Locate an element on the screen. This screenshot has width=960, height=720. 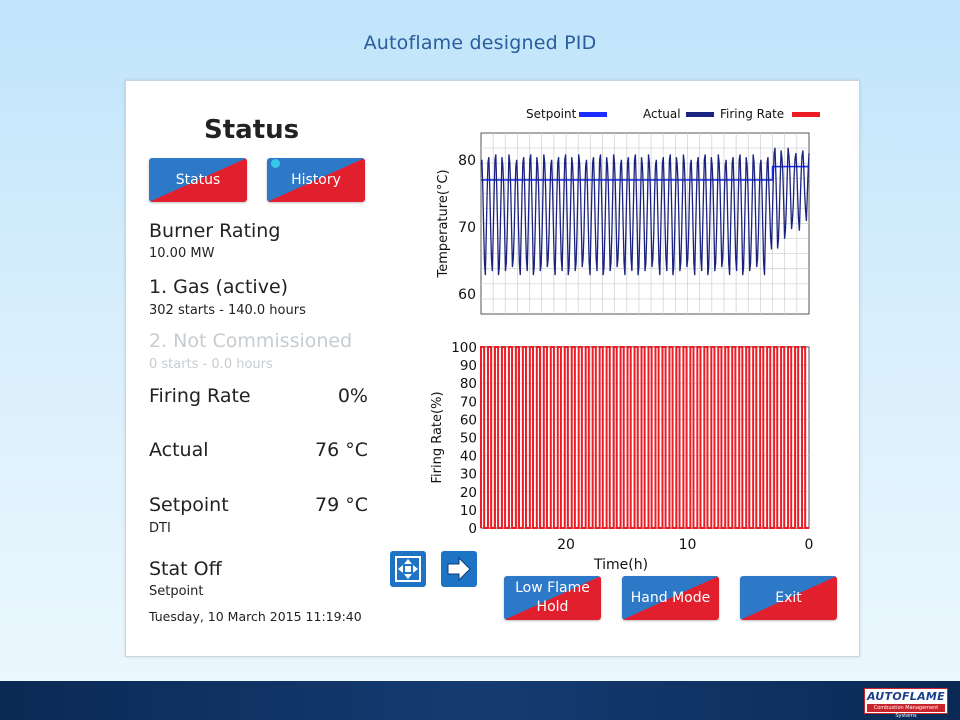
slide-title: Autoflame designed PID is located at coordinates (480, 43).